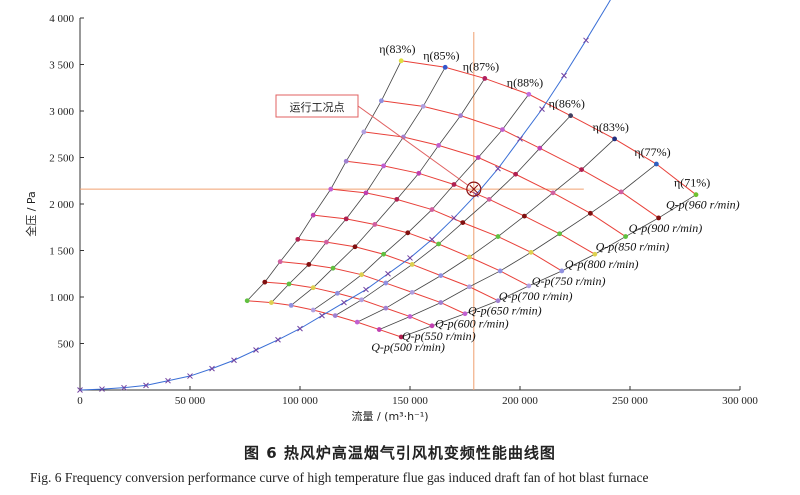  Describe the element at coordinates (472, 324) in the screenshot. I see `qp-curve-label: Q-p(600 r/min)` at that location.